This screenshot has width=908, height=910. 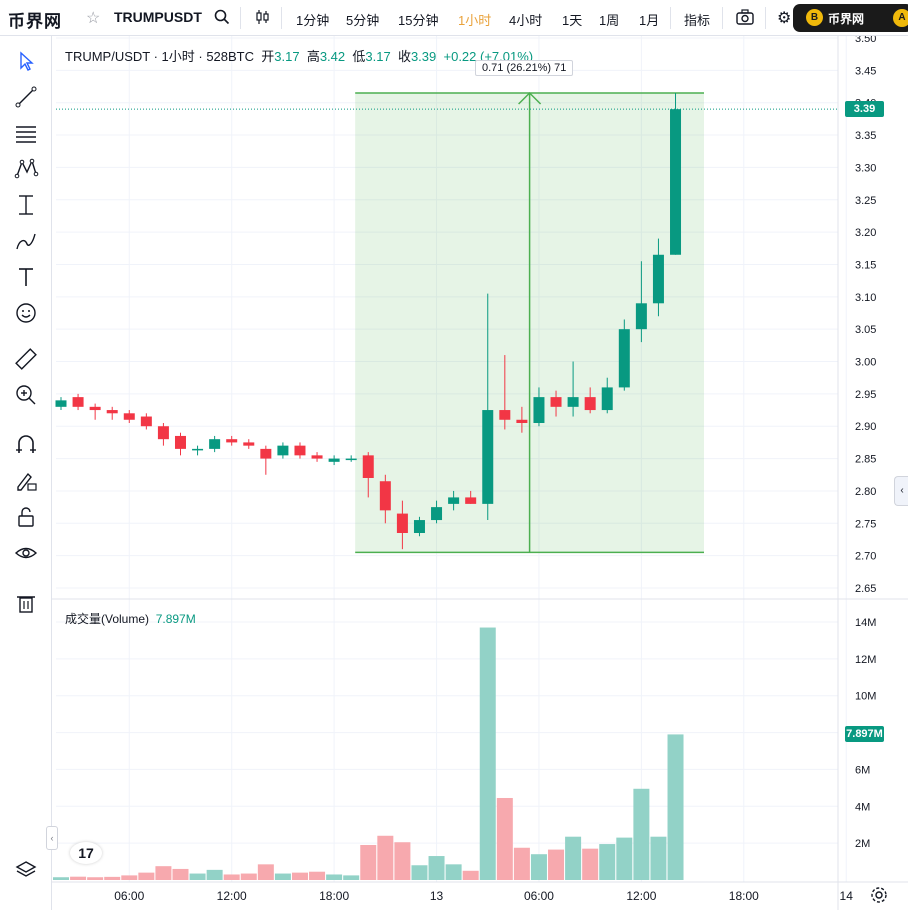 What do you see at coordinates (26, 870) in the screenshot?
I see `layers-icon` at bounding box center [26, 870].